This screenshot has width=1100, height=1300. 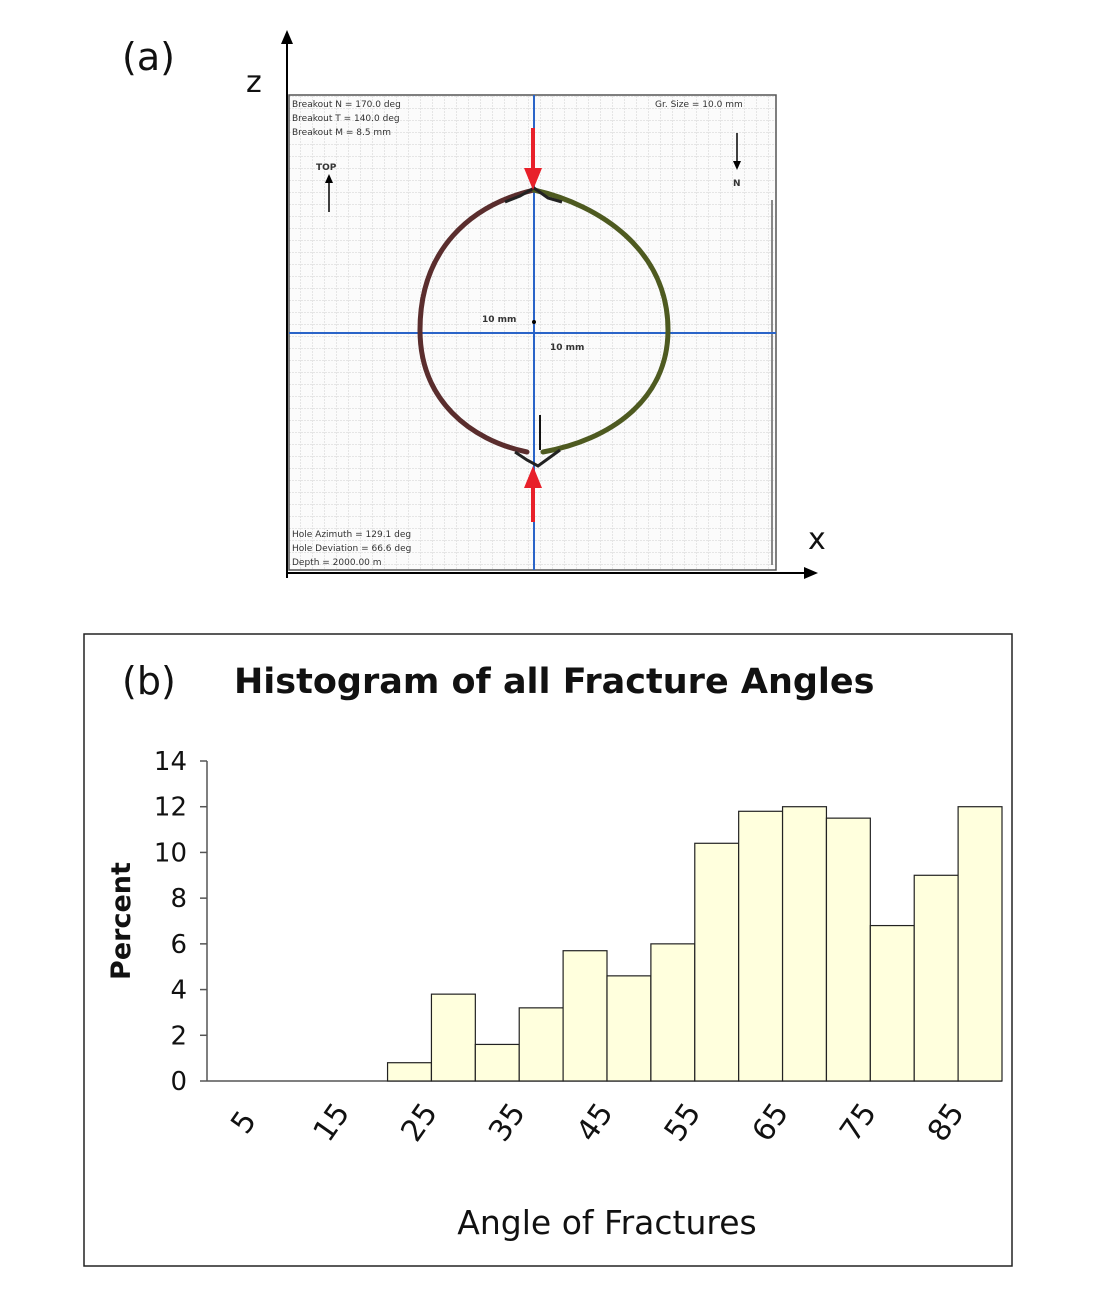 I want to click on x-axis-arrowhead, so click(x=811, y=573).